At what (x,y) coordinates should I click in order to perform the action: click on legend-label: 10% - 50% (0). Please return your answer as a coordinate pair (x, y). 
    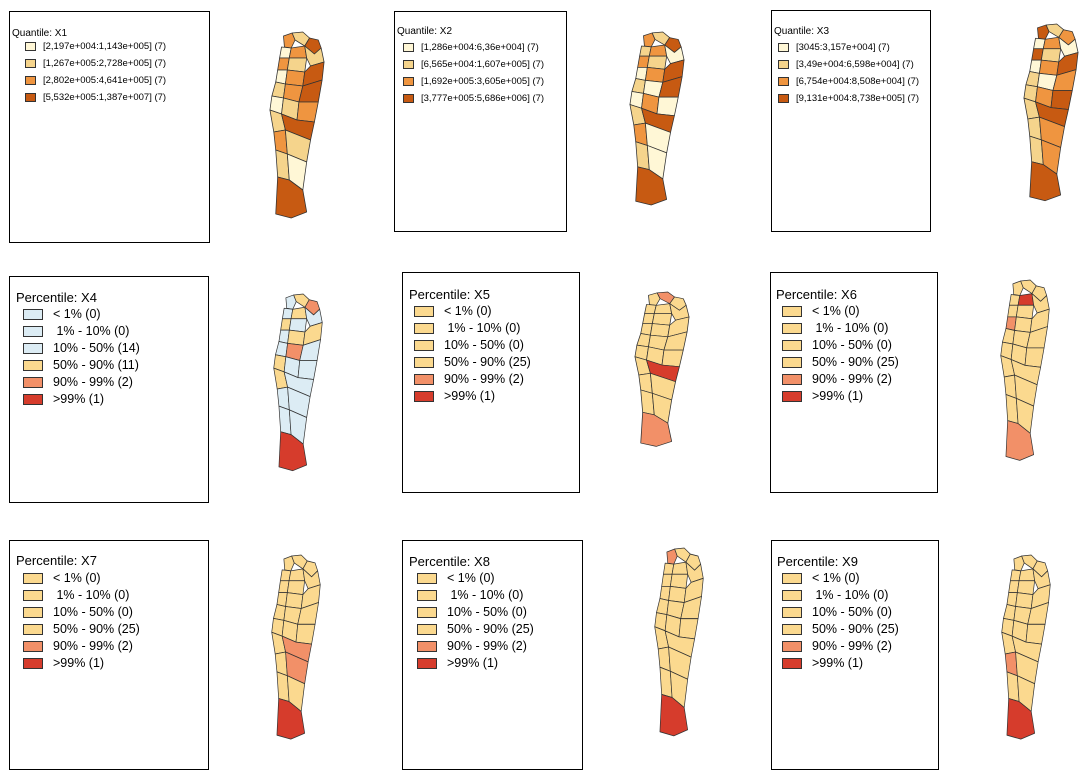
    Looking at the image, I should click on (484, 345).